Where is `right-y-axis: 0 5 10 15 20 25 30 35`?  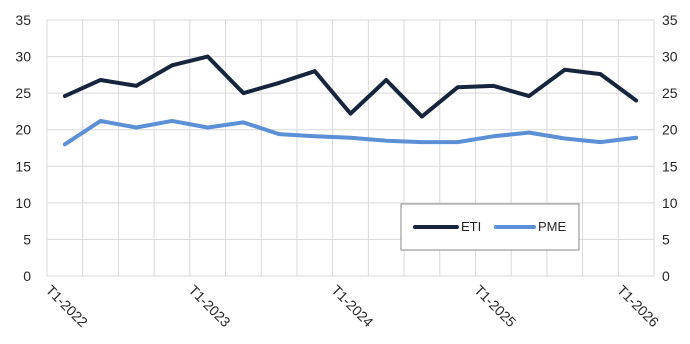
right-y-axis: 0 5 10 15 20 25 30 35 is located at coordinates (670, 148).